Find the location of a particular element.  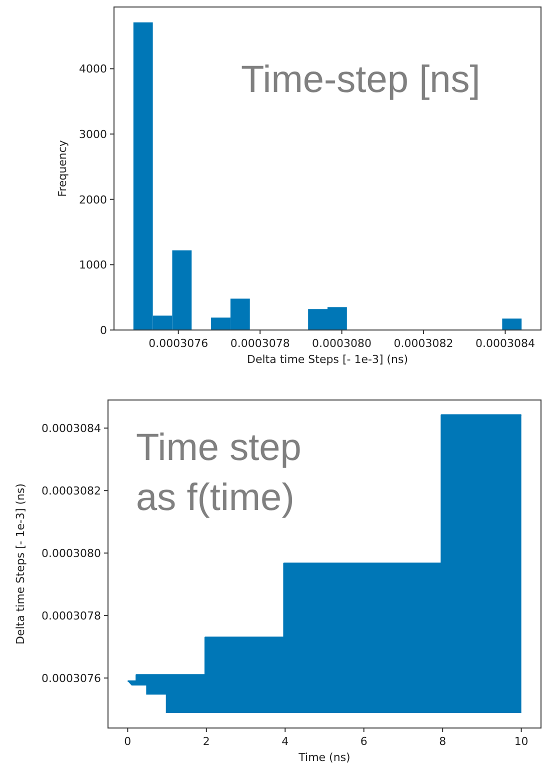

x-tick-label: 2 is located at coordinates (206, 741).